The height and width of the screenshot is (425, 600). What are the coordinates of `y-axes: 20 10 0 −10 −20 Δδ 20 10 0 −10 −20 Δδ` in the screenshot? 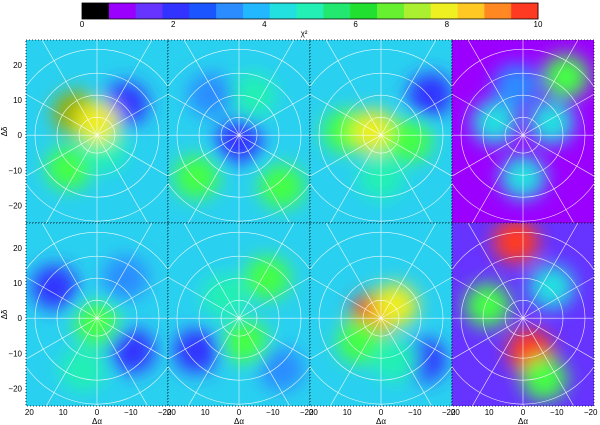 It's located at (11, 227).